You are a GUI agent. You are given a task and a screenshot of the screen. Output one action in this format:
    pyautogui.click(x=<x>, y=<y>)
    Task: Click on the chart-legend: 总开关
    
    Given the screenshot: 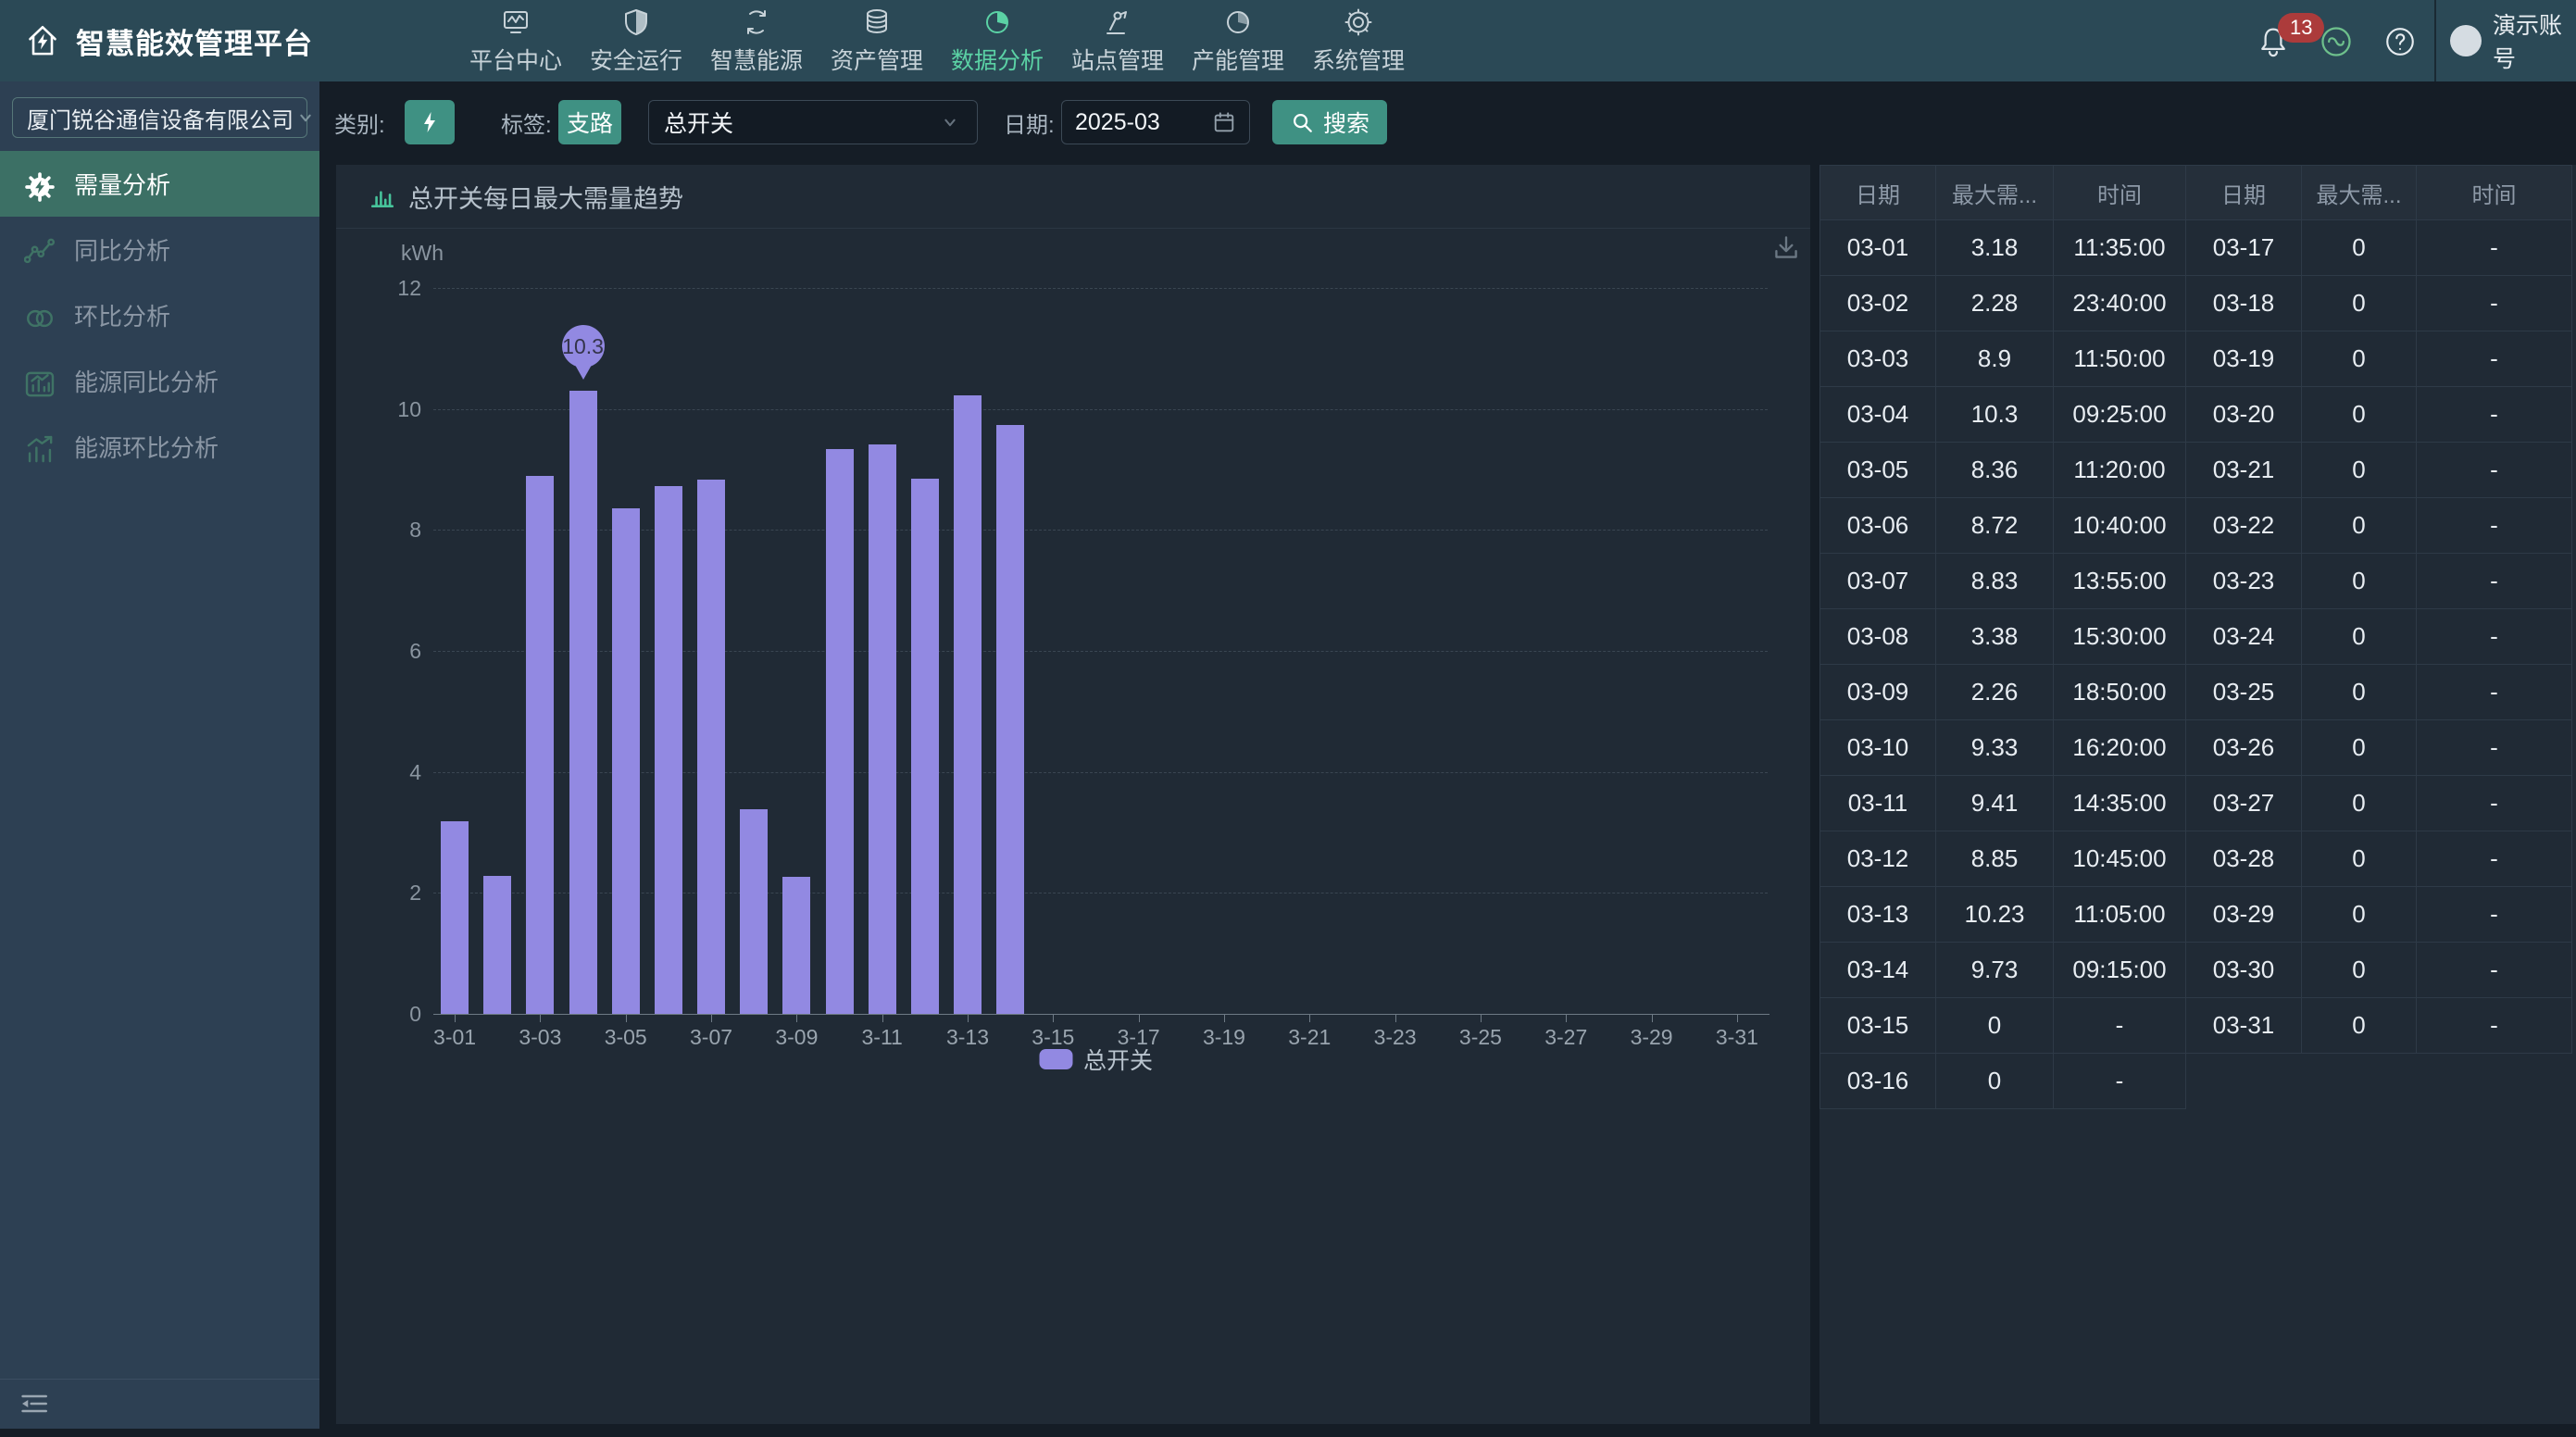 What is the action you would take?
    pyautogui.click(x=1096, y=1060)
    